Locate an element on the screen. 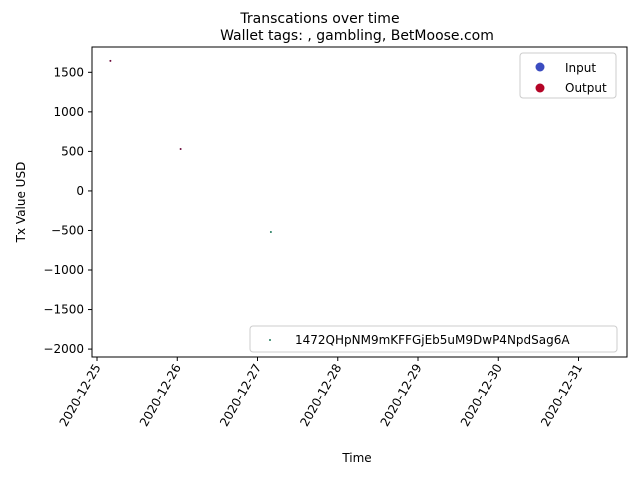 Image resolution: width=640 pixels, height=480 pixels. legend-address: 1472QHpNM9mKFFGjEb5uM9DwP4NpdSag6A is located at coordinates (433, 339).